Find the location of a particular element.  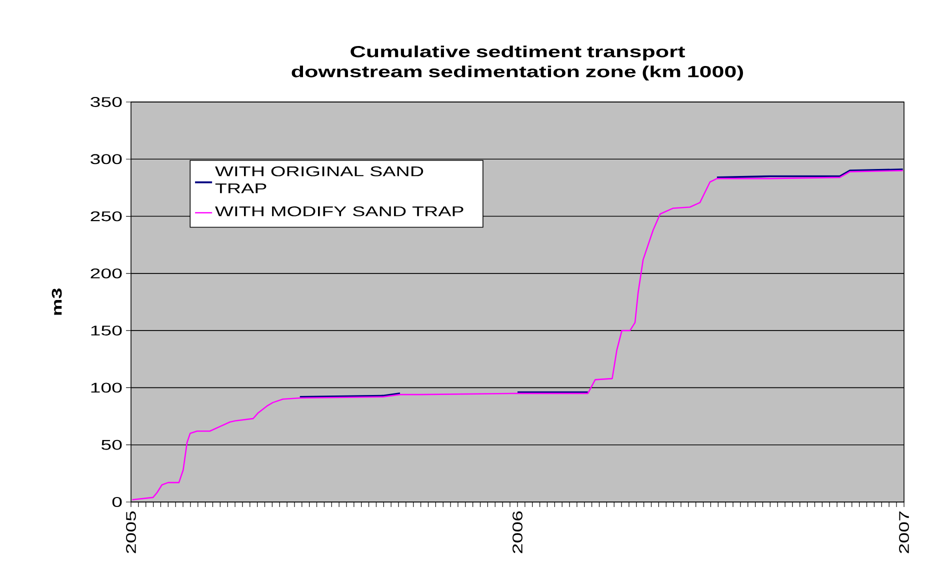

y-axis-title: m3 is located at coordinates (57, 301).